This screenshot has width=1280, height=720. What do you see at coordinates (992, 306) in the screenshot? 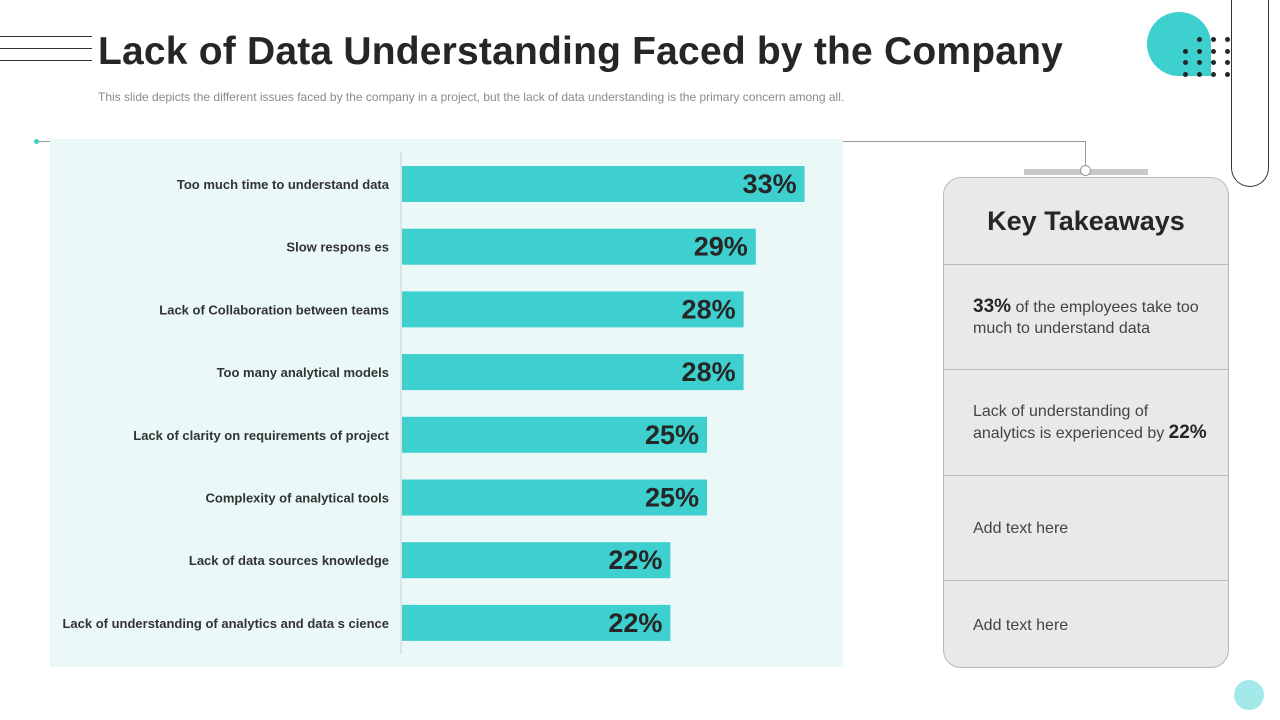
I see `takeaway-highlight: 33%` at bounding box center [992, 306].